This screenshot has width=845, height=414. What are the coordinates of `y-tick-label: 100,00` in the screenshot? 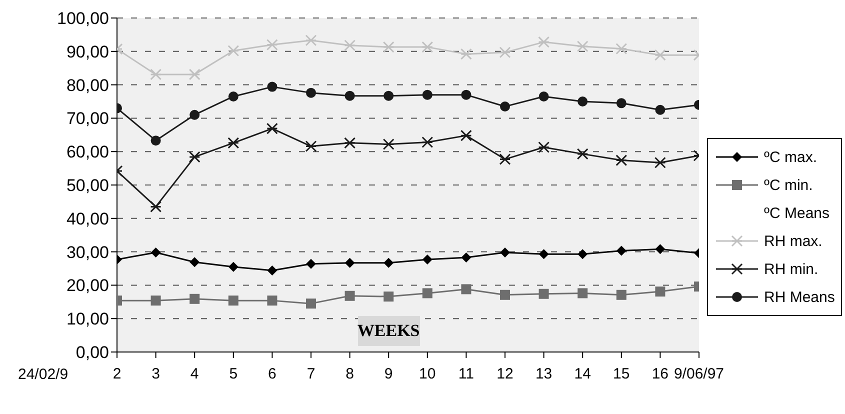 It's located at (83, 18).